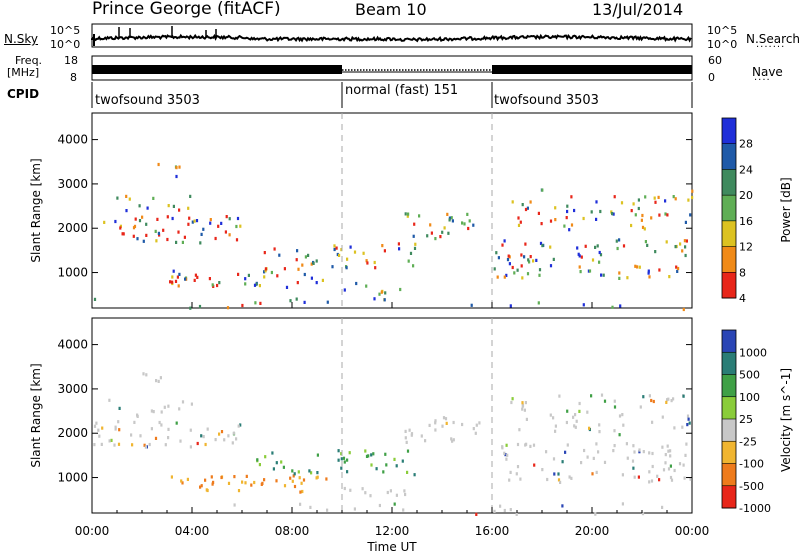 The height and width of the screenshot is (554, 800). I want to click on ylabel: Slant Range [km], so click(36, 415).